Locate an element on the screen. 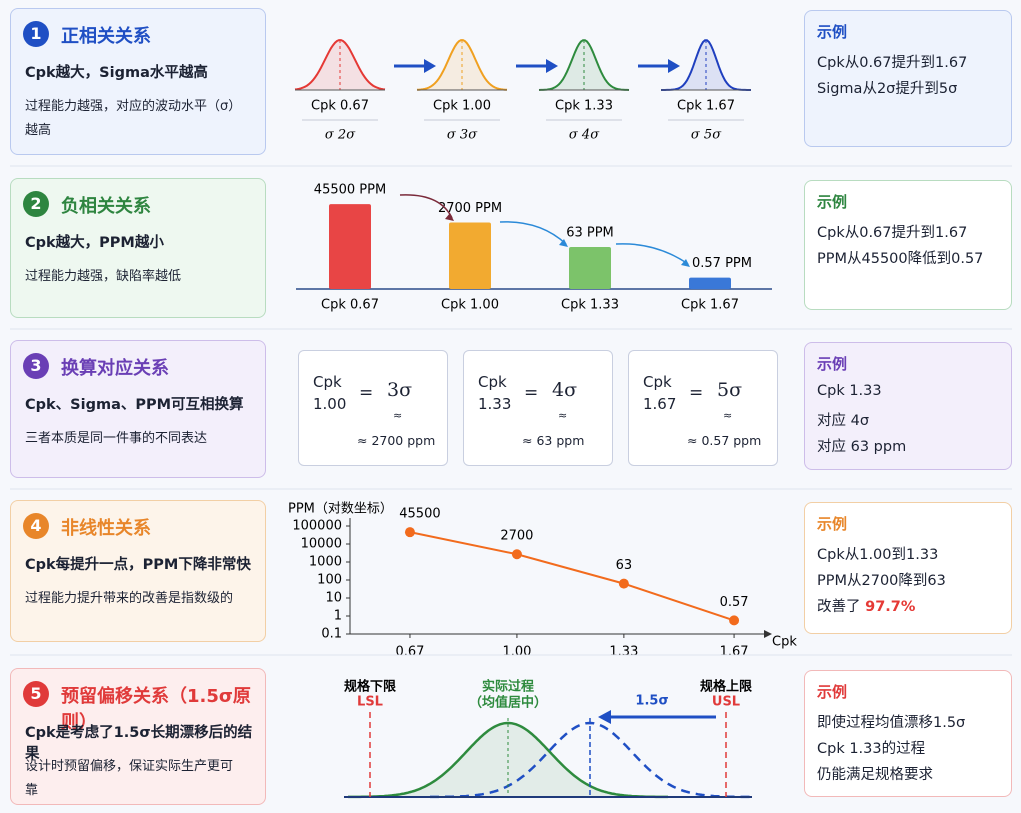 This screenshot has height=813, width=1021. example-line: PPM从2700降到63 is located at coordinates (881, 581).